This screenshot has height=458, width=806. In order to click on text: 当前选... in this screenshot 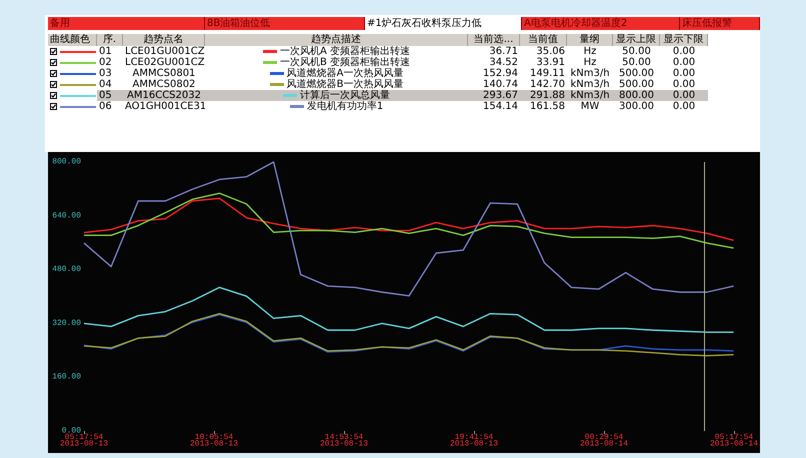, I will do `click(494, 40)`.